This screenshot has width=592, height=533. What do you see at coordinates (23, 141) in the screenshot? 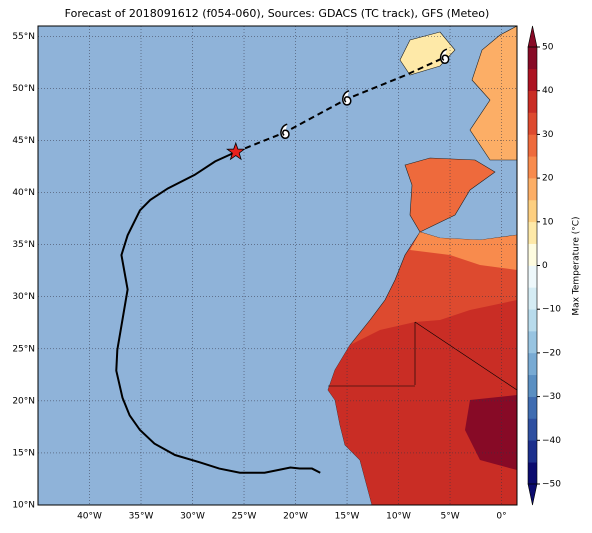
I see `y-tick-label: 45°N` at bounding box center [23, 141].